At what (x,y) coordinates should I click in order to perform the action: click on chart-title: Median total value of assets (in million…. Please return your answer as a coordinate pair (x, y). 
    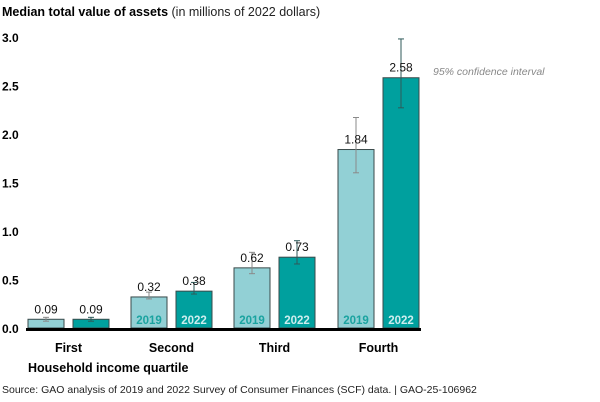
    Looking at the image, I should click on (161, 12).